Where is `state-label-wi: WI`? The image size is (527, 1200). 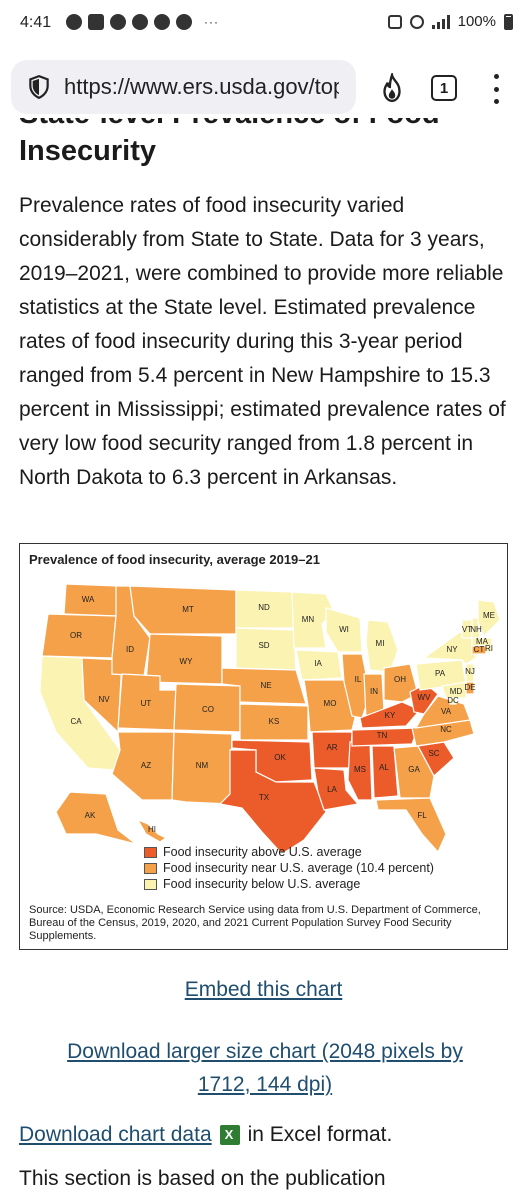 state-label-wi: WI is located at coordinates (344, 629).